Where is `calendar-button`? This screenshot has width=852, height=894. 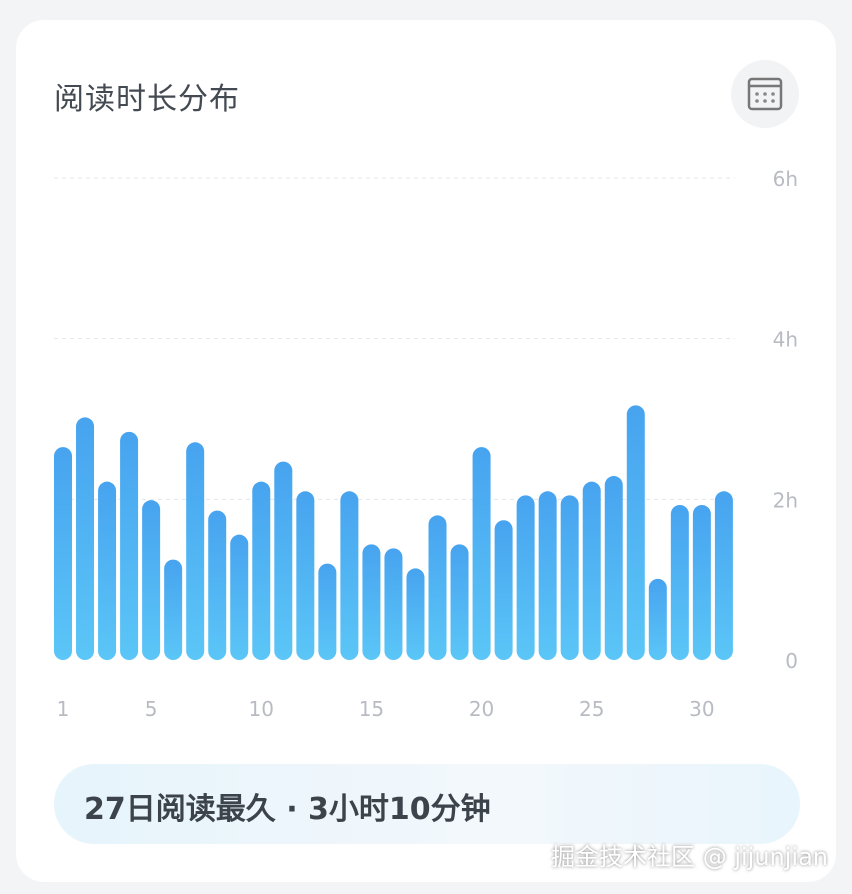
calendar-button is located at coordinates (765, 94).